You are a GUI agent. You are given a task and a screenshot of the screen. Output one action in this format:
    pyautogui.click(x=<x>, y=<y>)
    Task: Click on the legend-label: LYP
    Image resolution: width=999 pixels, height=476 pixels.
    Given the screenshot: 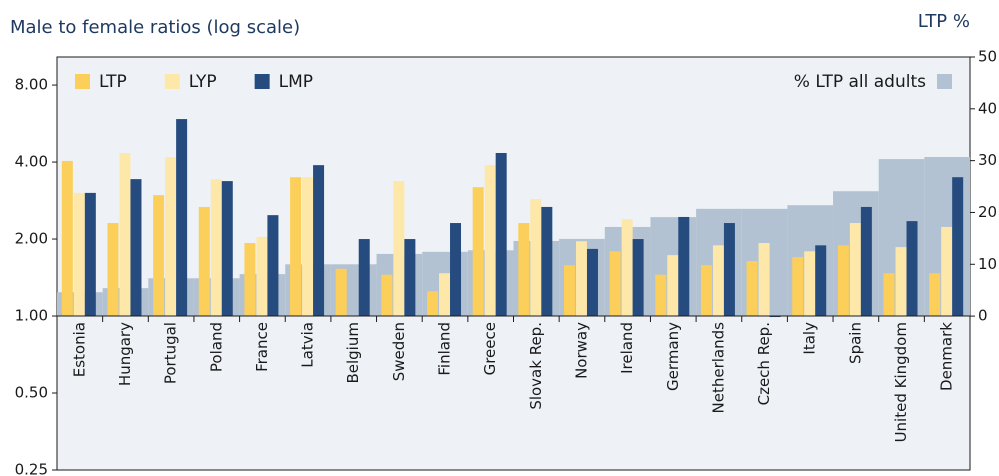 What is the action you would take?
    pyautogui.click(x=203, y=82)
    